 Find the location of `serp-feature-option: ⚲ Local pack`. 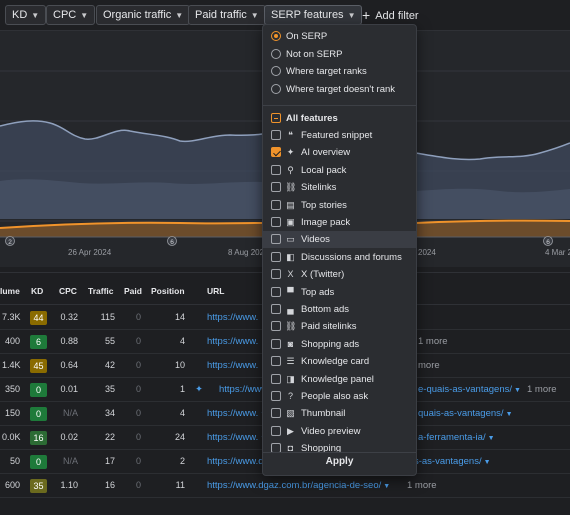

serp-feature-option: ⚲ Local pack is located at coordinates (339, 170).